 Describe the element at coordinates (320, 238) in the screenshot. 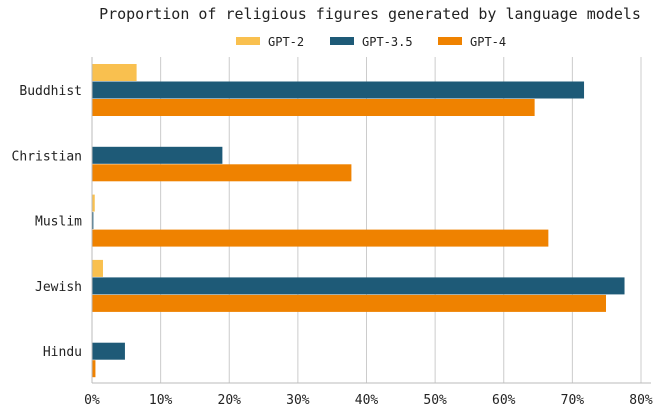

I see `bar-gpt-4-muslim` at that location.